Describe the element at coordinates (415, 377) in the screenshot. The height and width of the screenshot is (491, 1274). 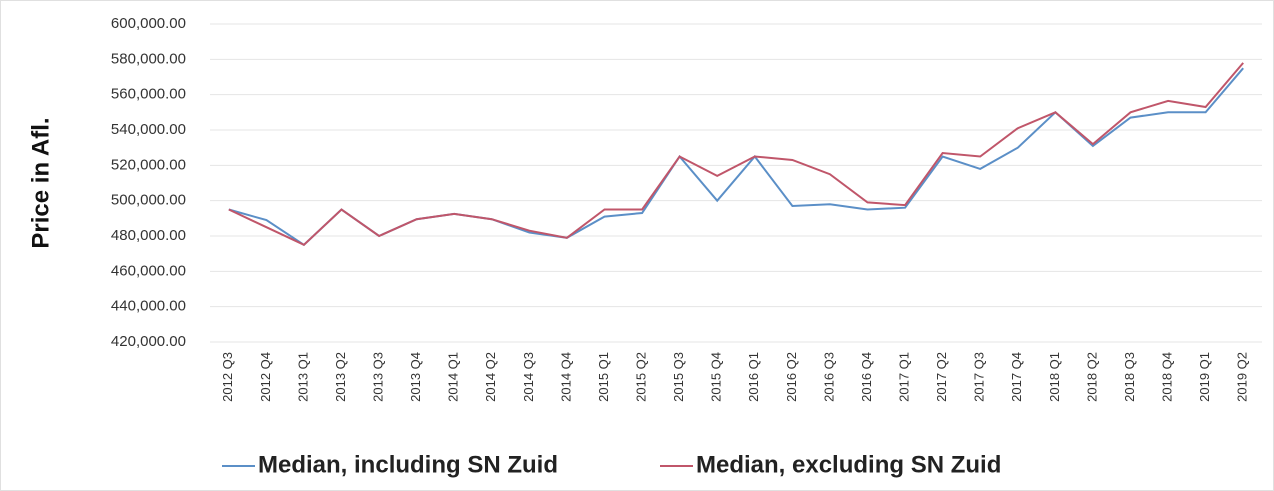
I see `x-tick-label: 2013 Q4` at that location.